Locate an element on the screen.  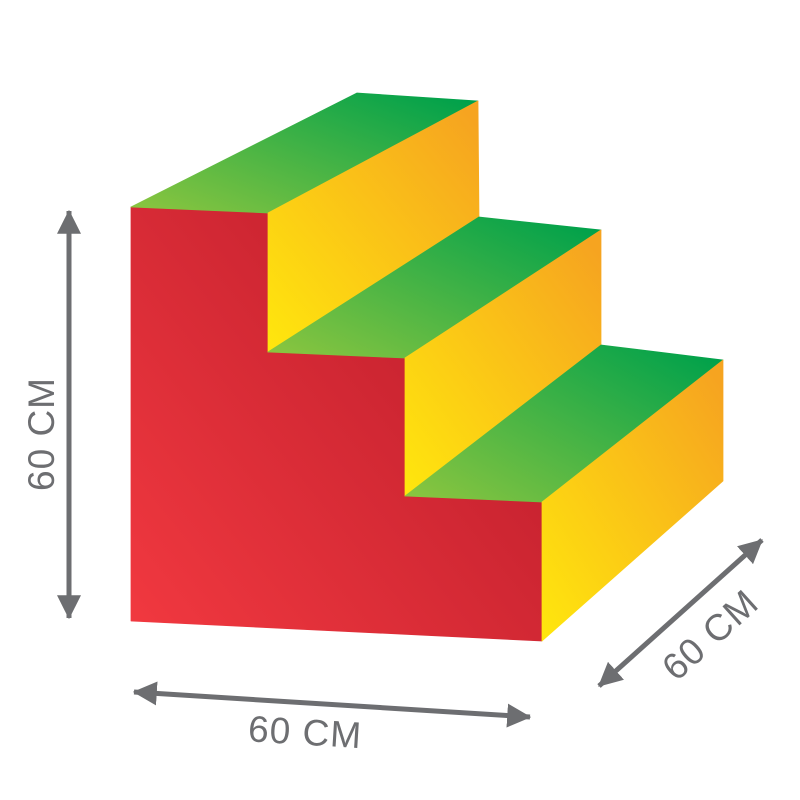
depth-dimension-arrow is located at coordinates (680, 613).